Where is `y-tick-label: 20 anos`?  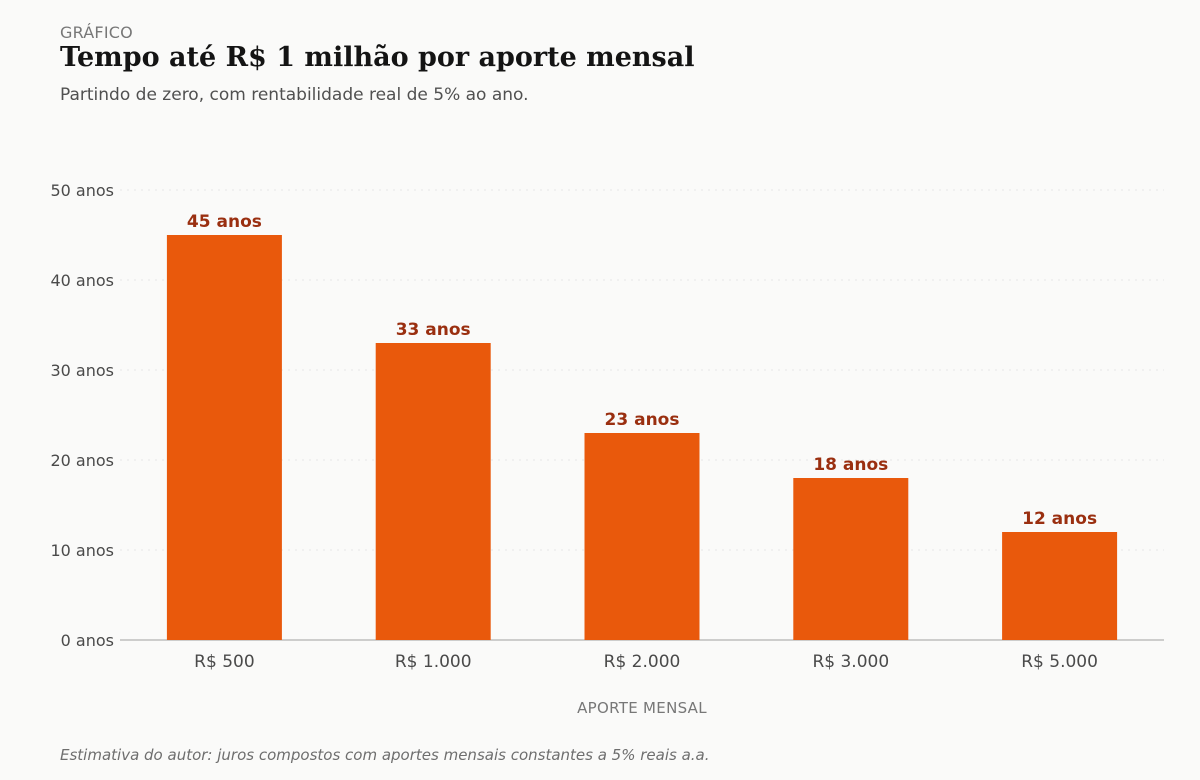 y-tick-label: 20 anos is located at coordinates (82, 460).